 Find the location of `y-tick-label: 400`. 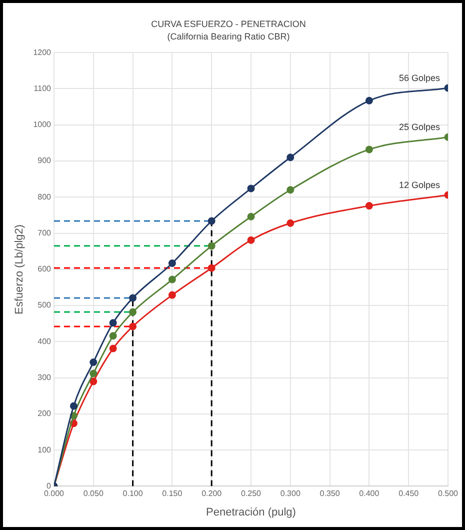

y-tick-label: 400 is located at coordinates (45, 341).